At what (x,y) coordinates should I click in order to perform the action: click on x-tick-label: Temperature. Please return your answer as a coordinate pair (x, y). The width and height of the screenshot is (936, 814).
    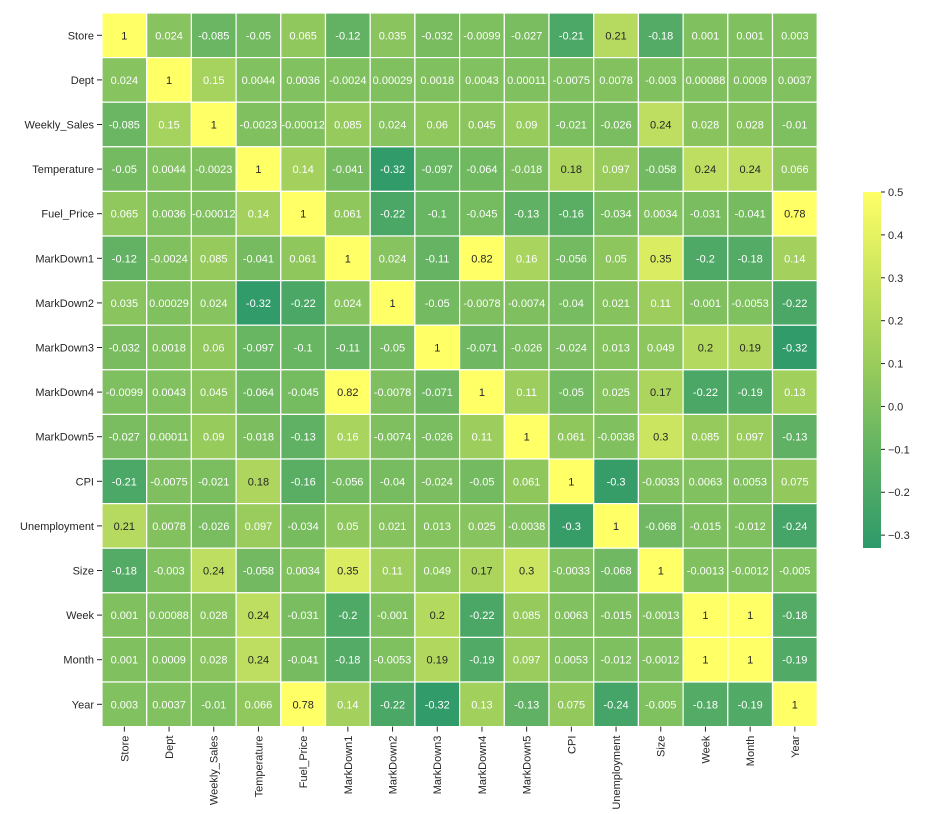
    Looking at the image, I should click on (259, 767).